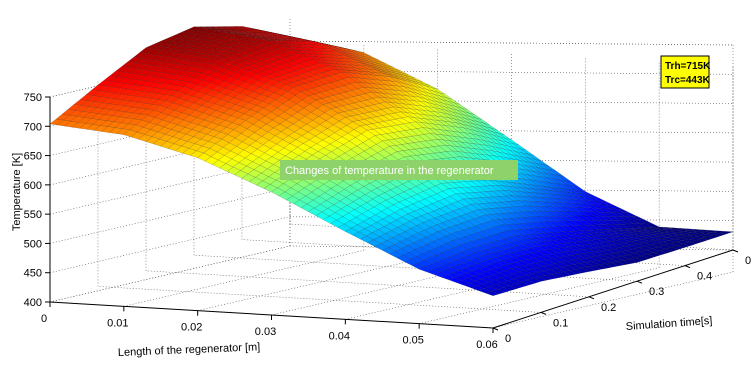 The width and height of the screenshot is (752, 365). I want to click on z-tick-label: 750, so click(33, 98).